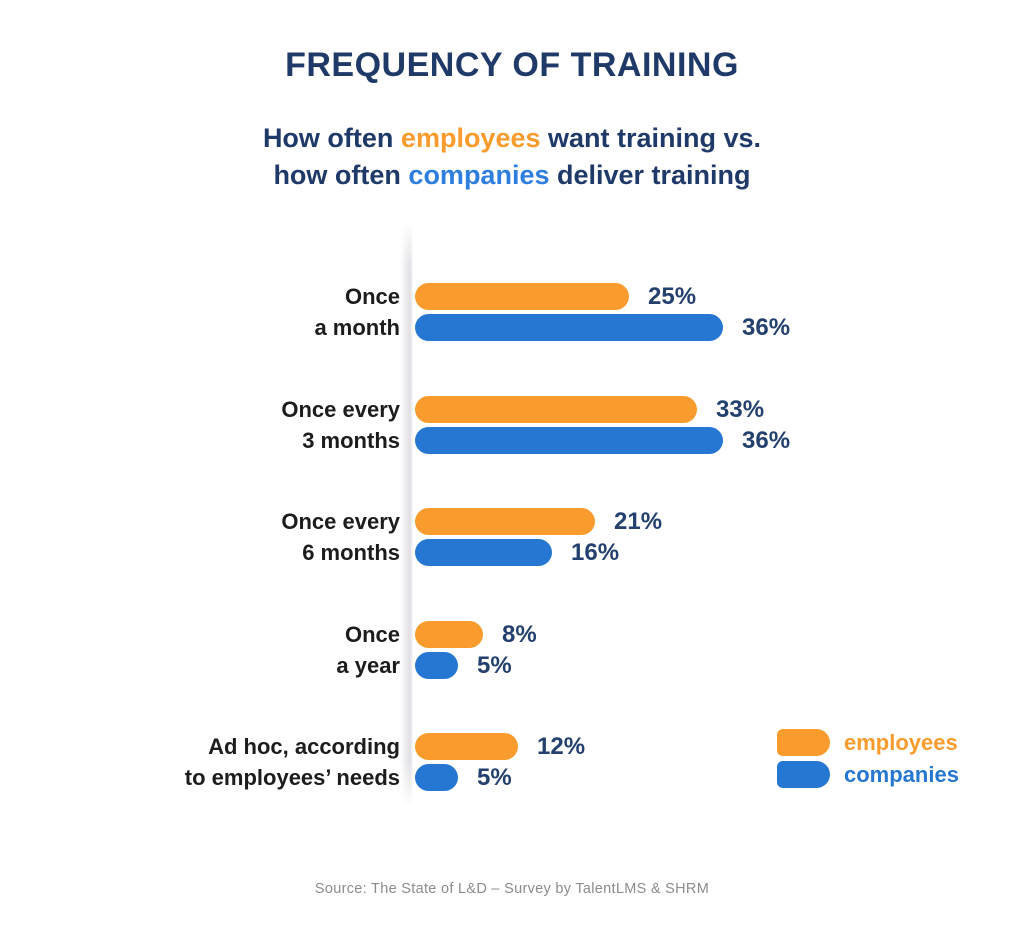 The width and height of the screenshot is (1024, 939). I want to click on category-label: Once every 6 months, so click(340, 537).